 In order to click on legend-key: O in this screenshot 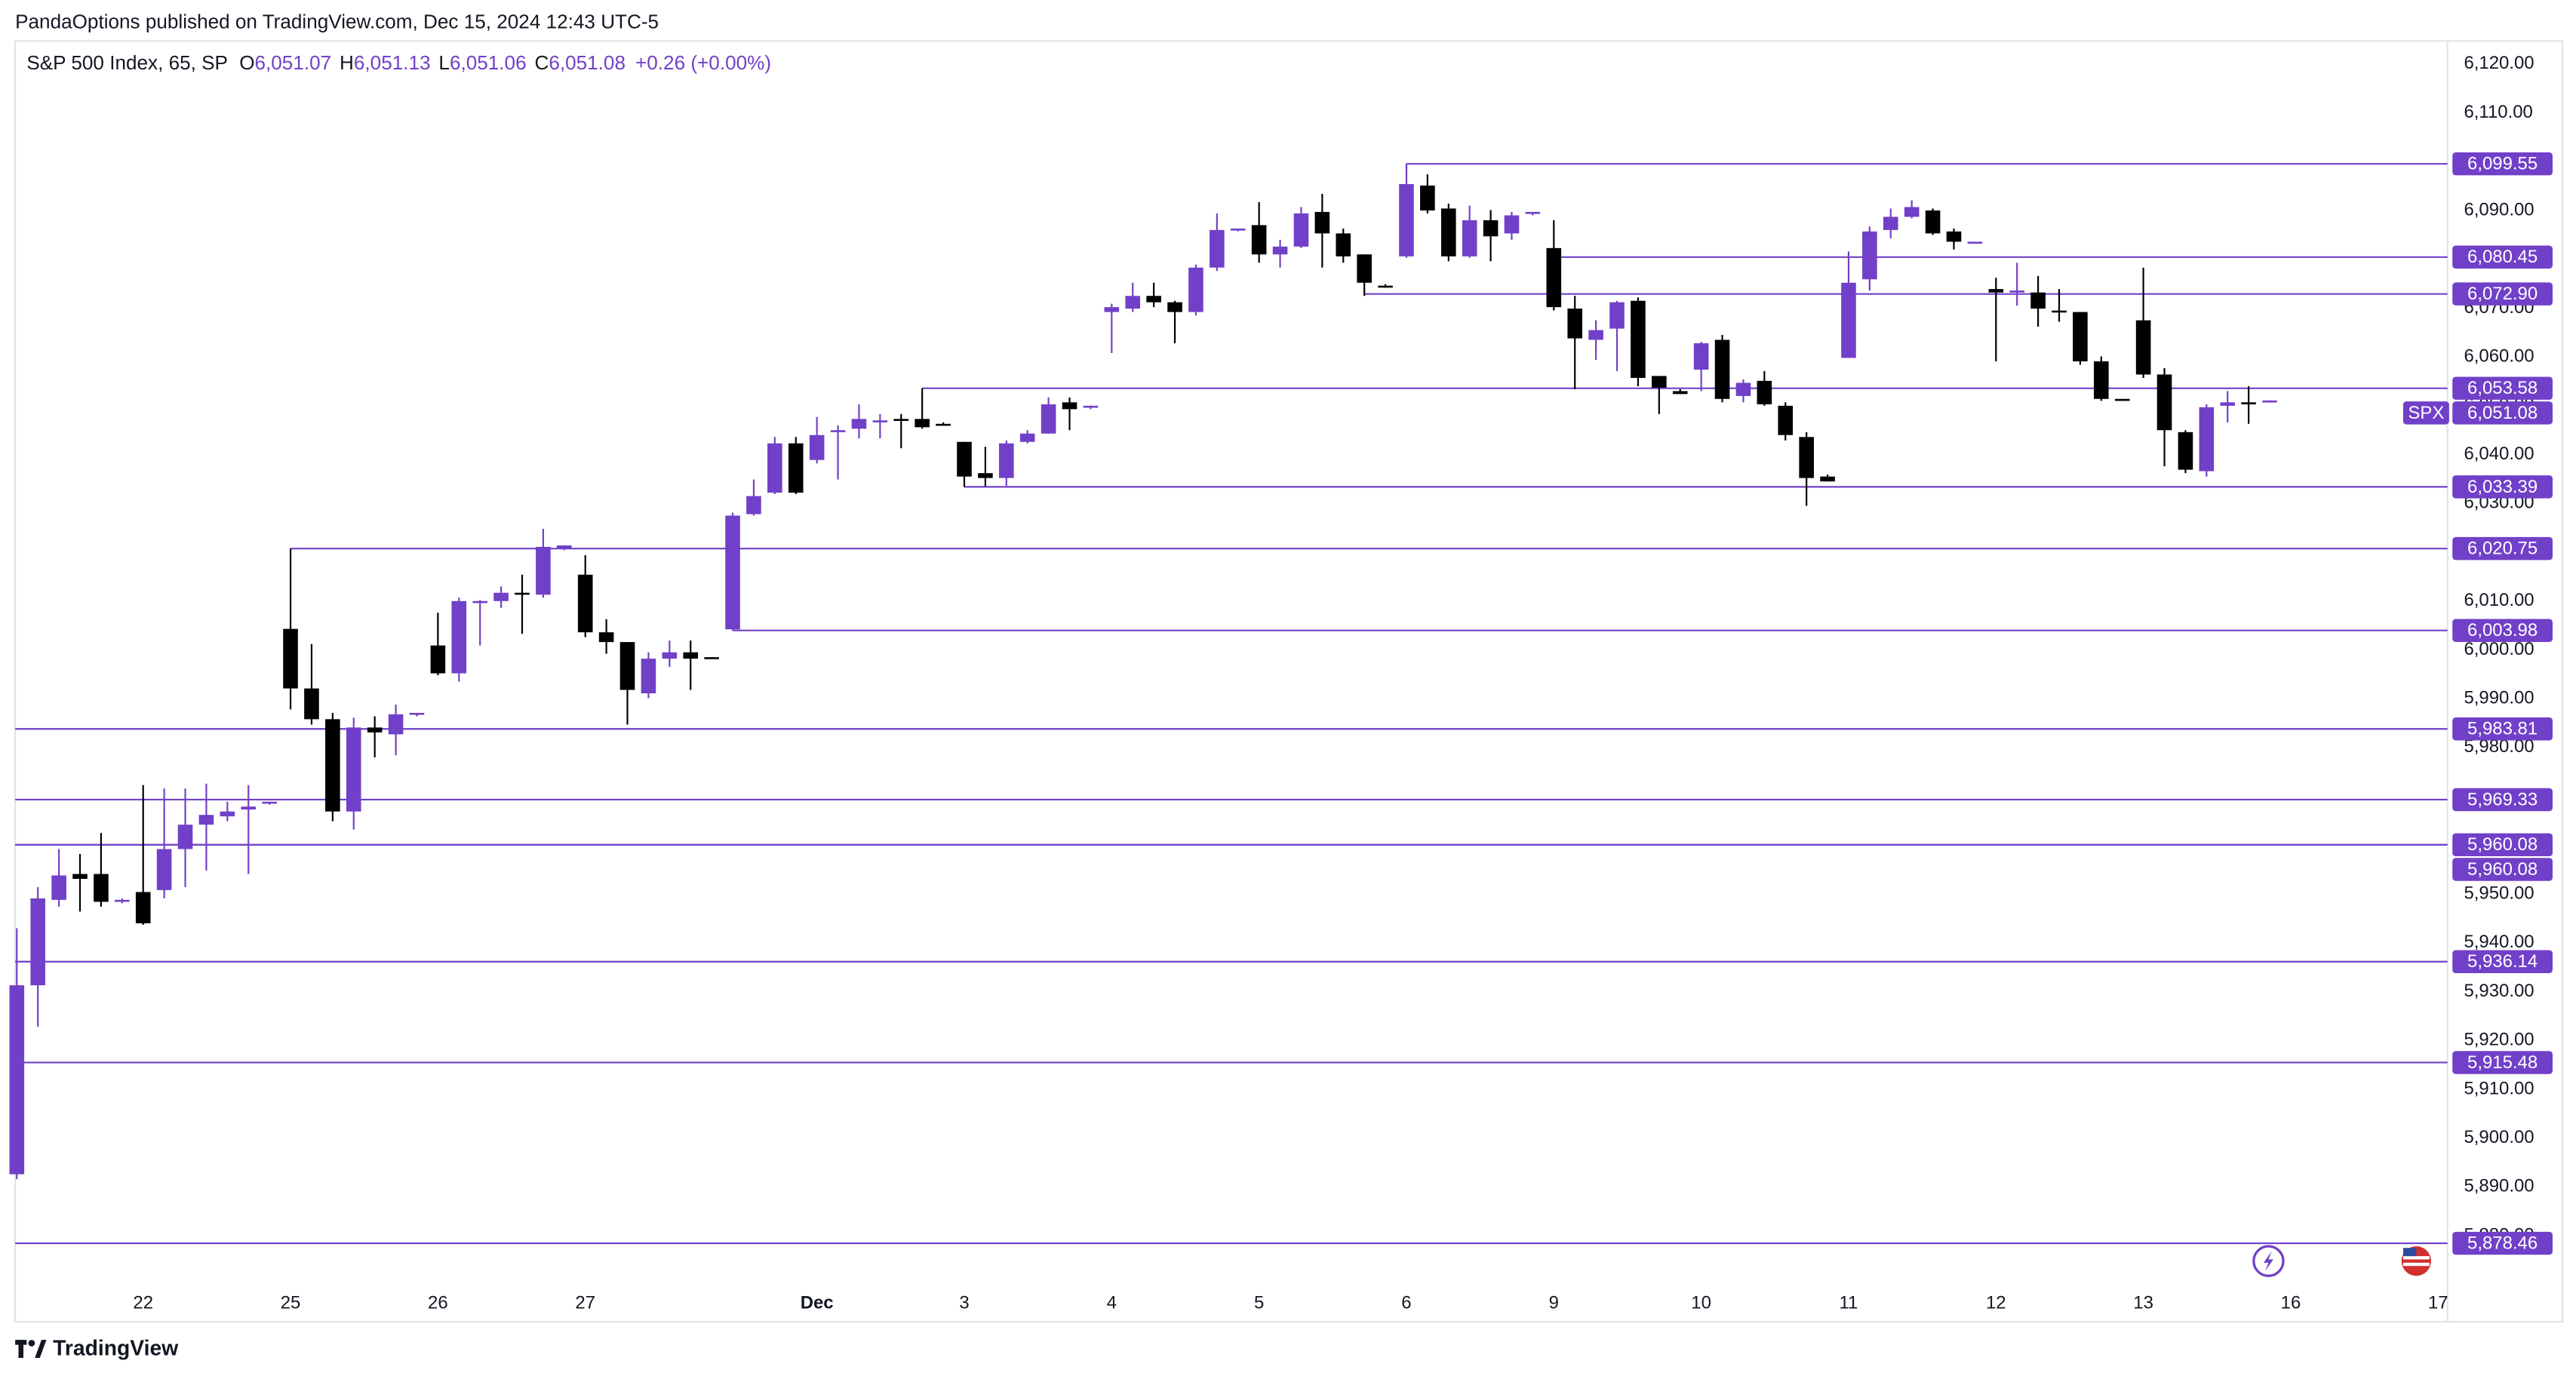, I will do `click(246, 62)`.